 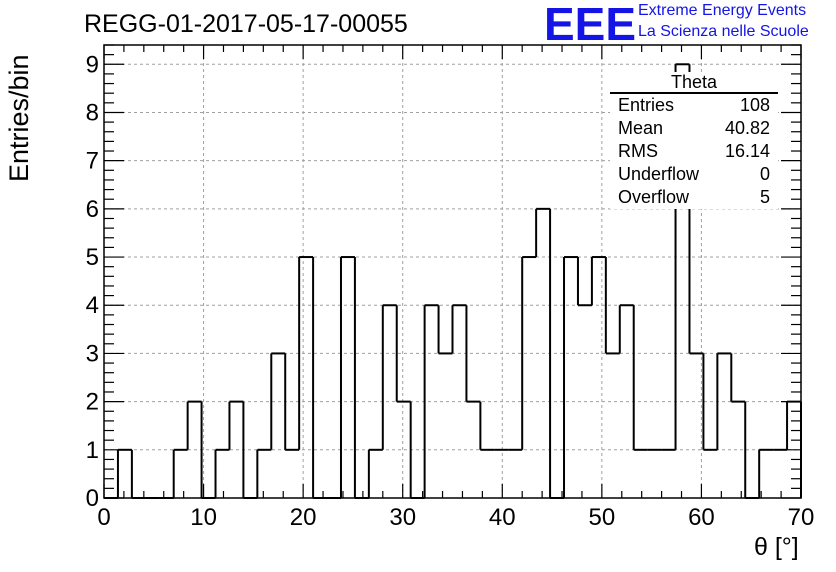 What do you see at coordinates (654, 197) in the screenshot?
I see `stats-label: Overflow` at bounding box center [654, 197].